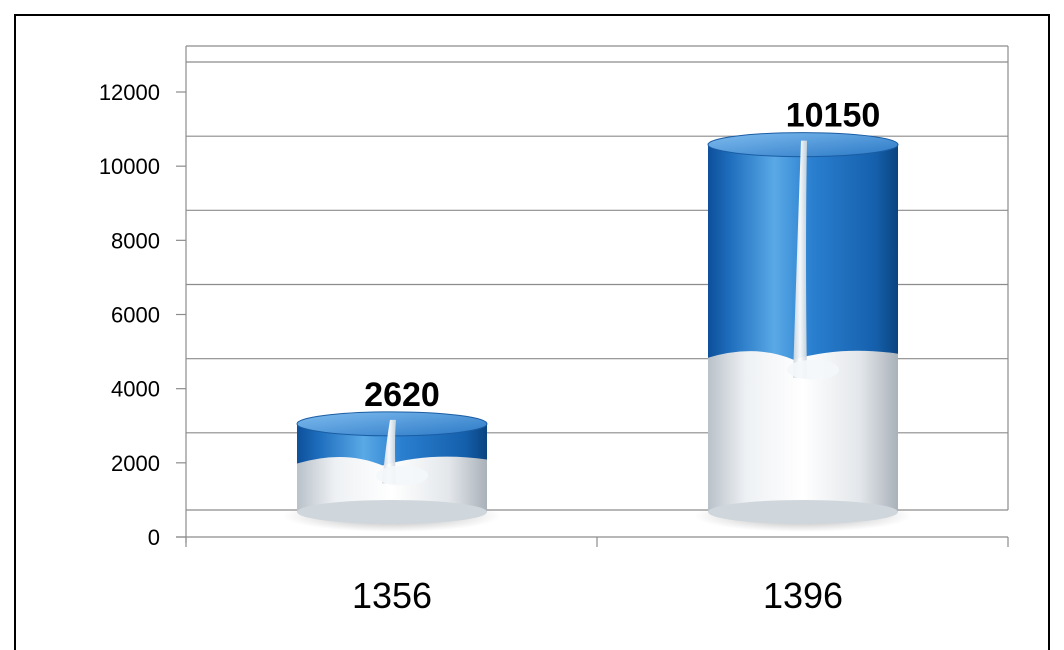 The width and height of the screenshot is (1064, 650). What do you see at coordinates (135, 240) in the screenshot?
I see `y-tick-label: 8000` at bounding box center [135, 240].